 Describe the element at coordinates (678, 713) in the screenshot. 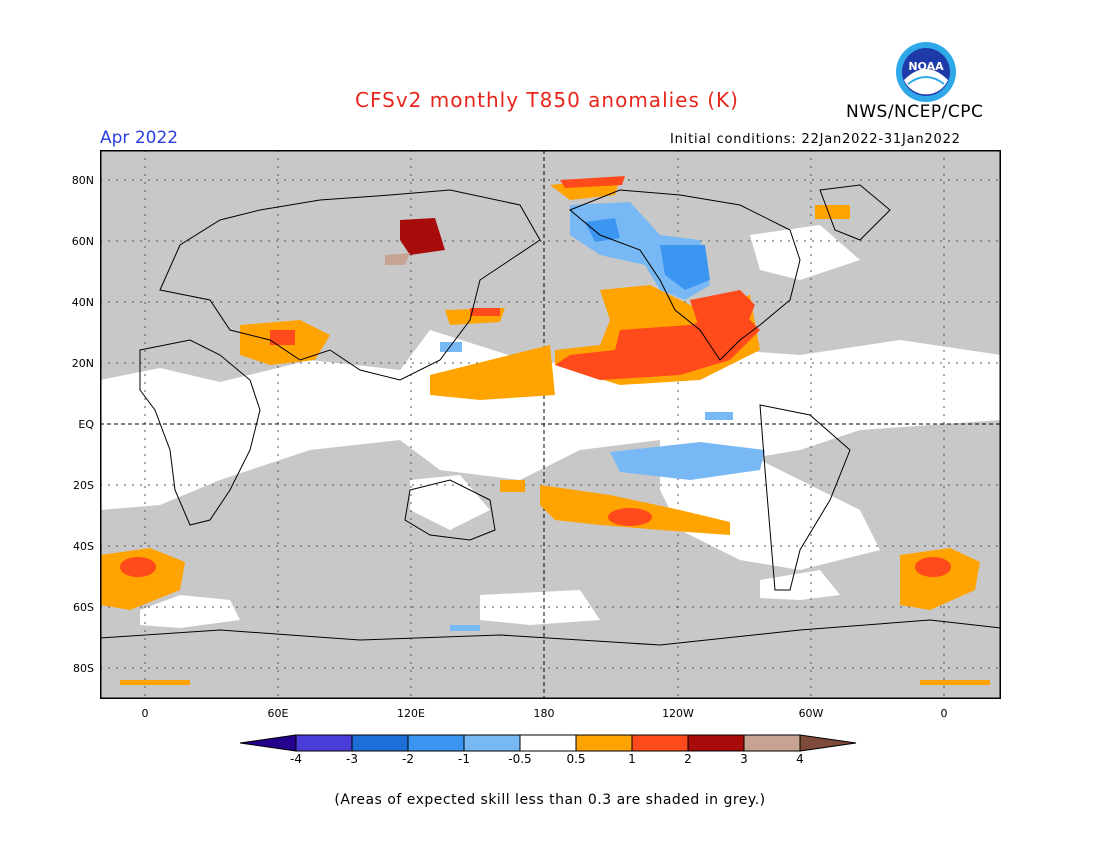

I see `lon-label-120w: 120W` at that location.